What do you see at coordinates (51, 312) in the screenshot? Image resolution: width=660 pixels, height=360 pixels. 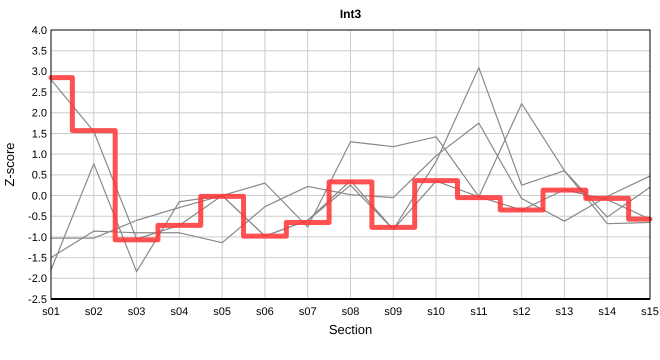 I see `x-tick-label: s01` at bounding box center [51, 312].